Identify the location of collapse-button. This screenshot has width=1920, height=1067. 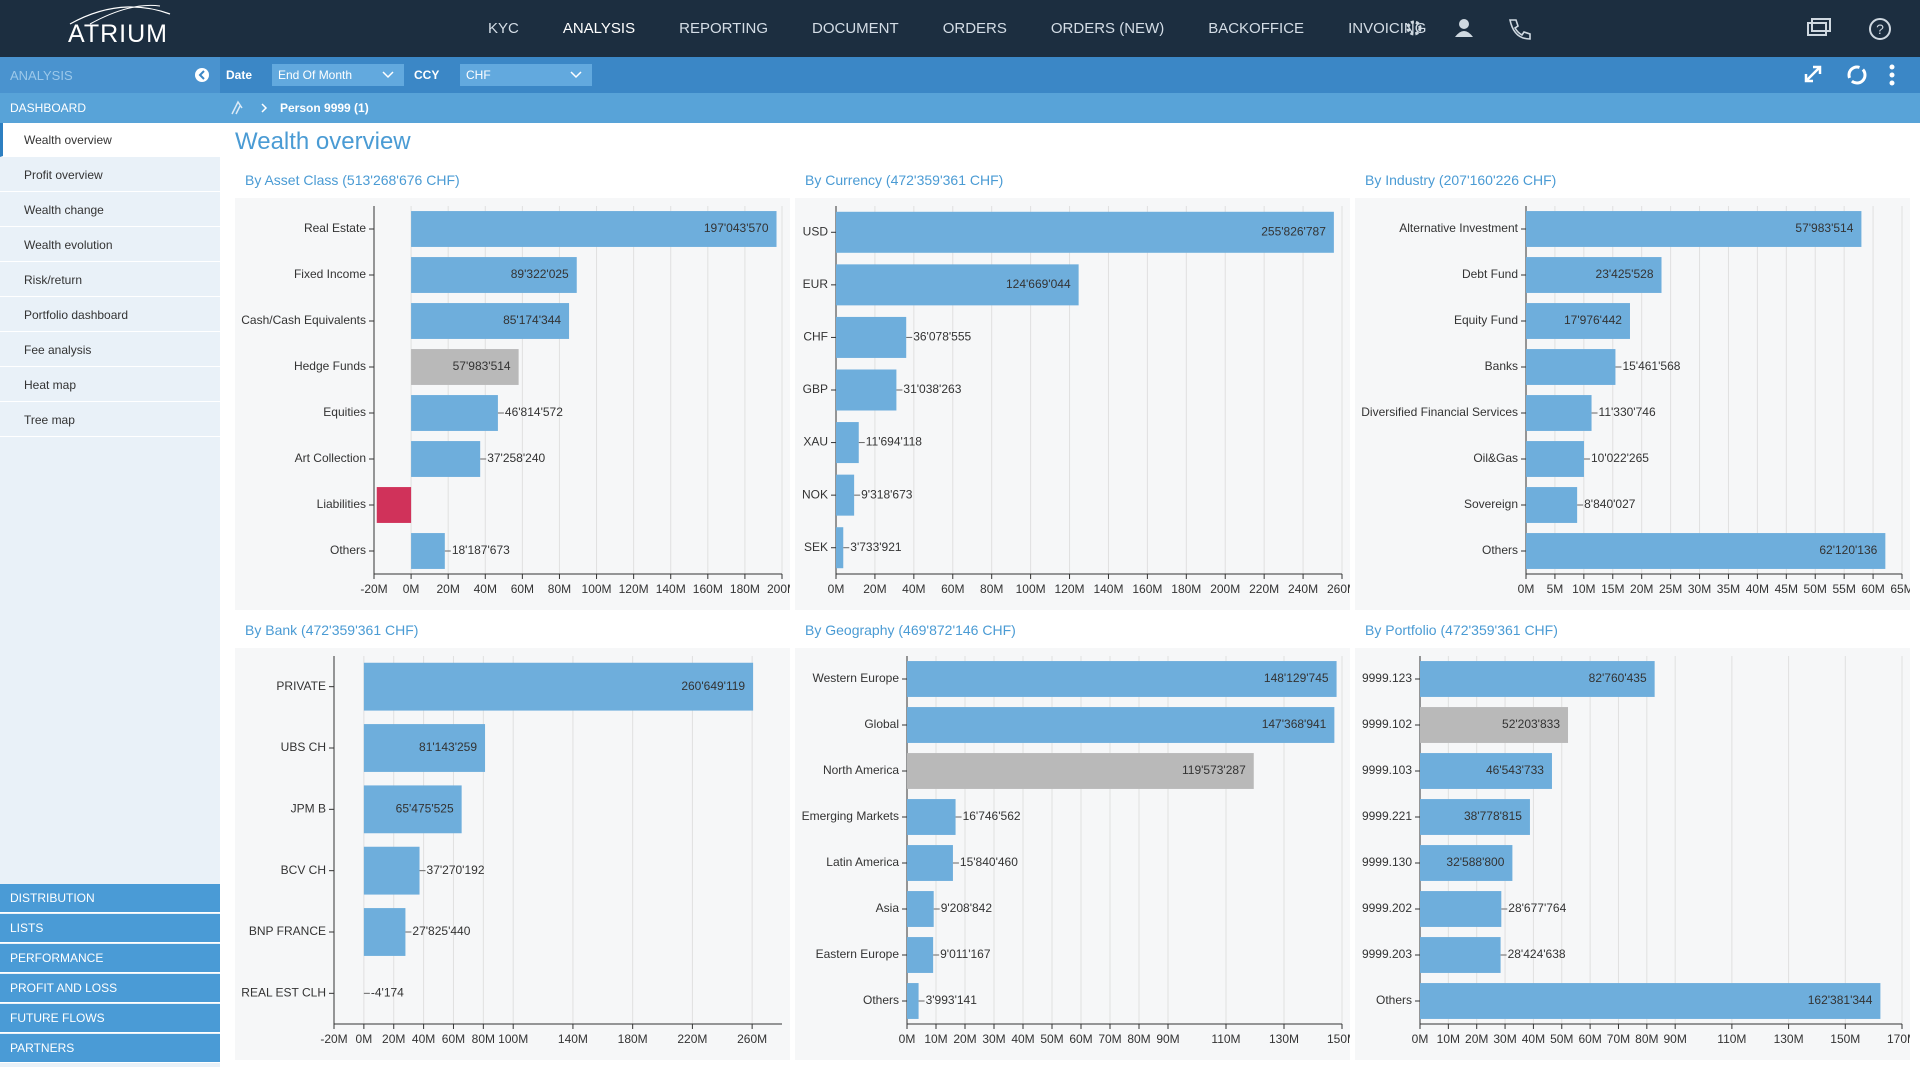
(202, 75).